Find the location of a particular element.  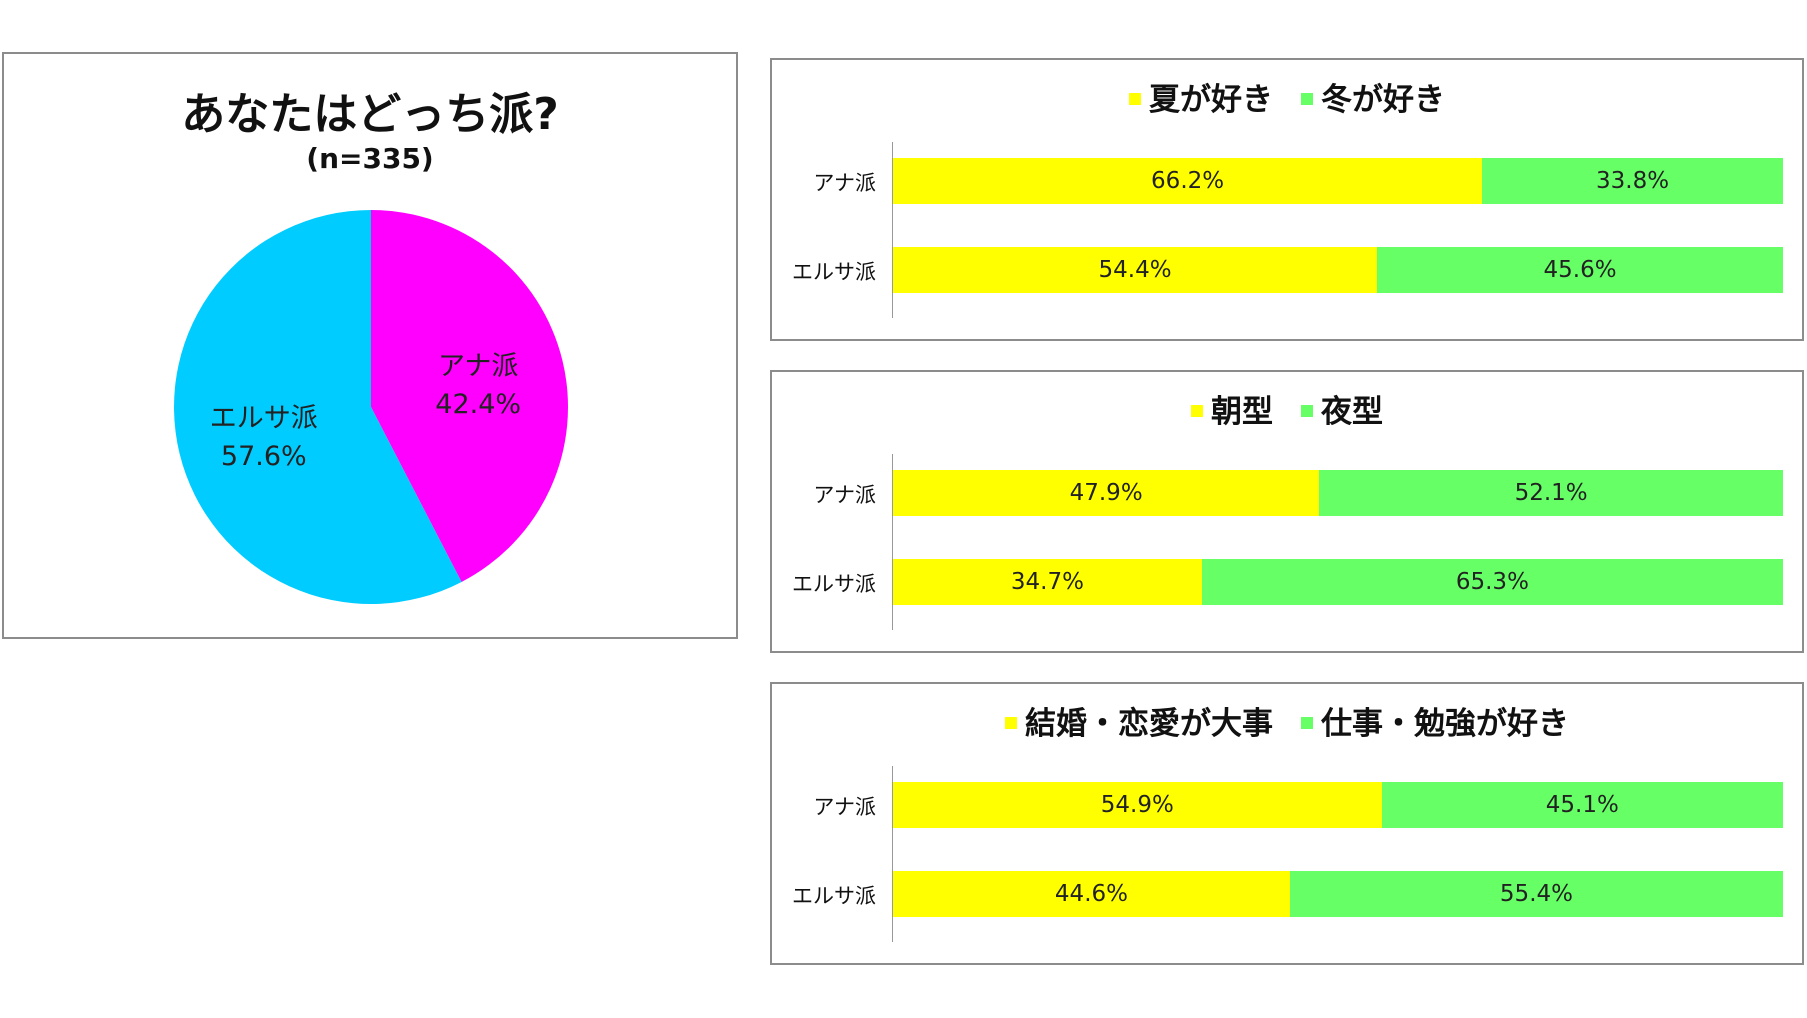

stacked-bar: 47.9% 52.1% is located at coordinates (1338, 493).